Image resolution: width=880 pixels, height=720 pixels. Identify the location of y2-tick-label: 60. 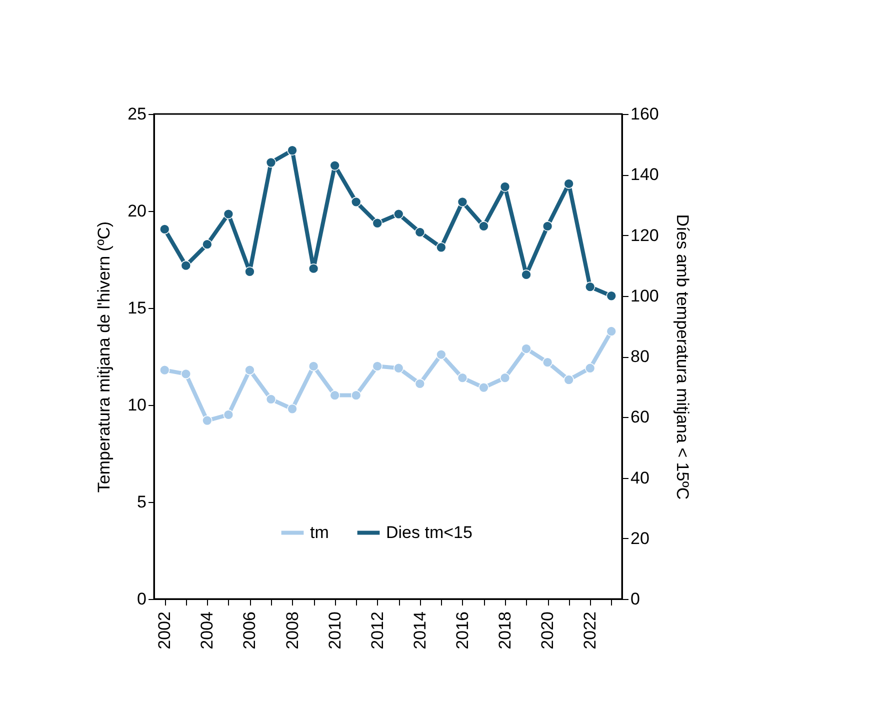
(640, 417).